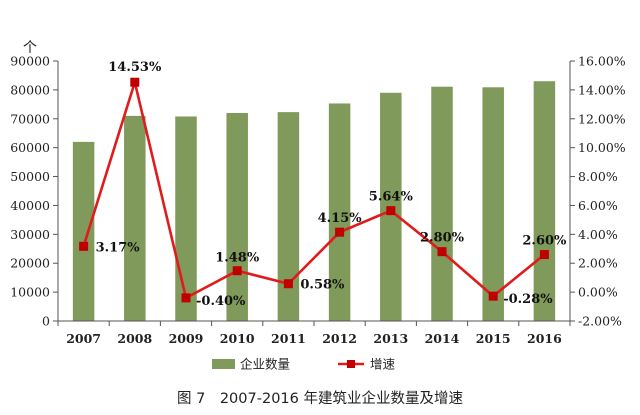  Describe the element at coordinates (30, 89) in the screenshot. I see `left-tick-label: 80000` at that location.